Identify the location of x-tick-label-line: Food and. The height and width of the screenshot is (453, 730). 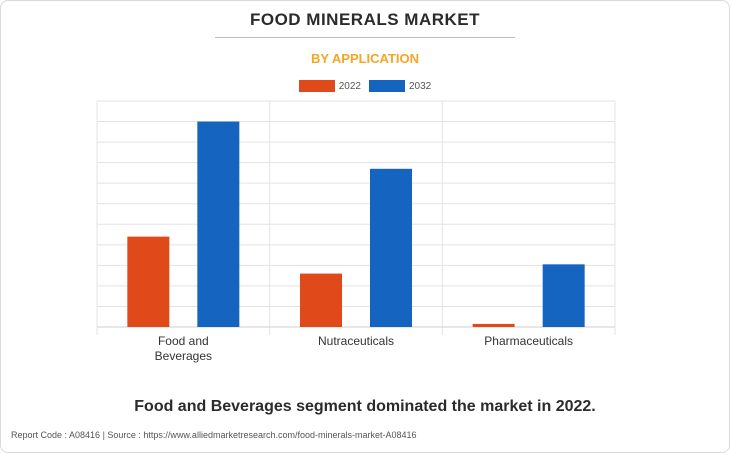
(183, 341).